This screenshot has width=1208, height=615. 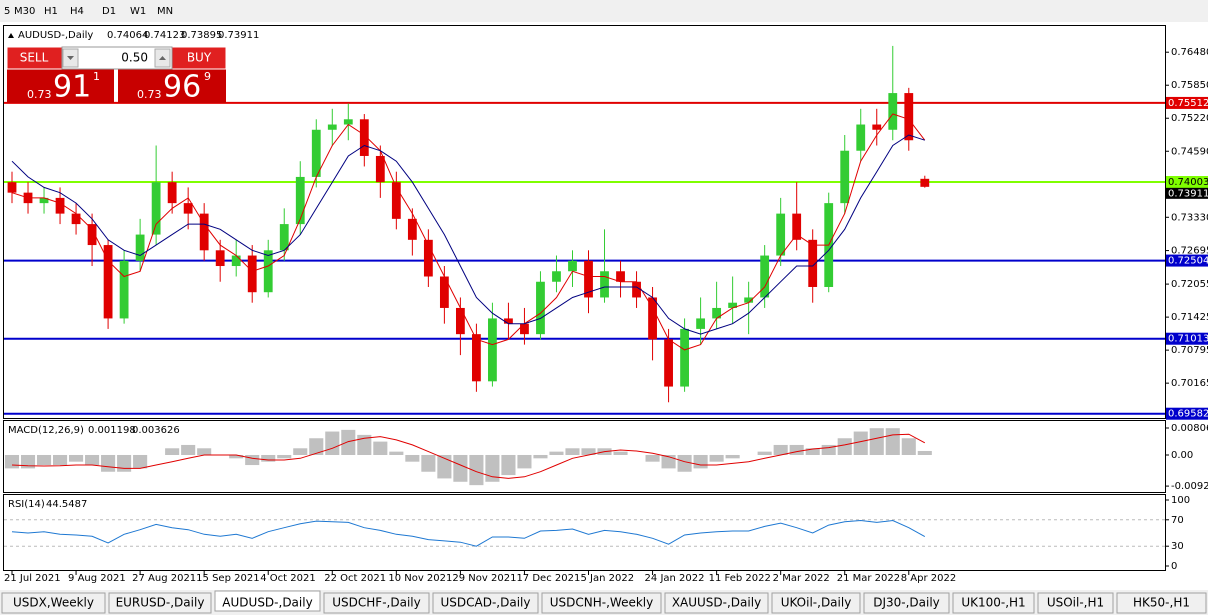 I want to click on x-tick-label: 5 Jan 2022, so click(x=608, y=578).